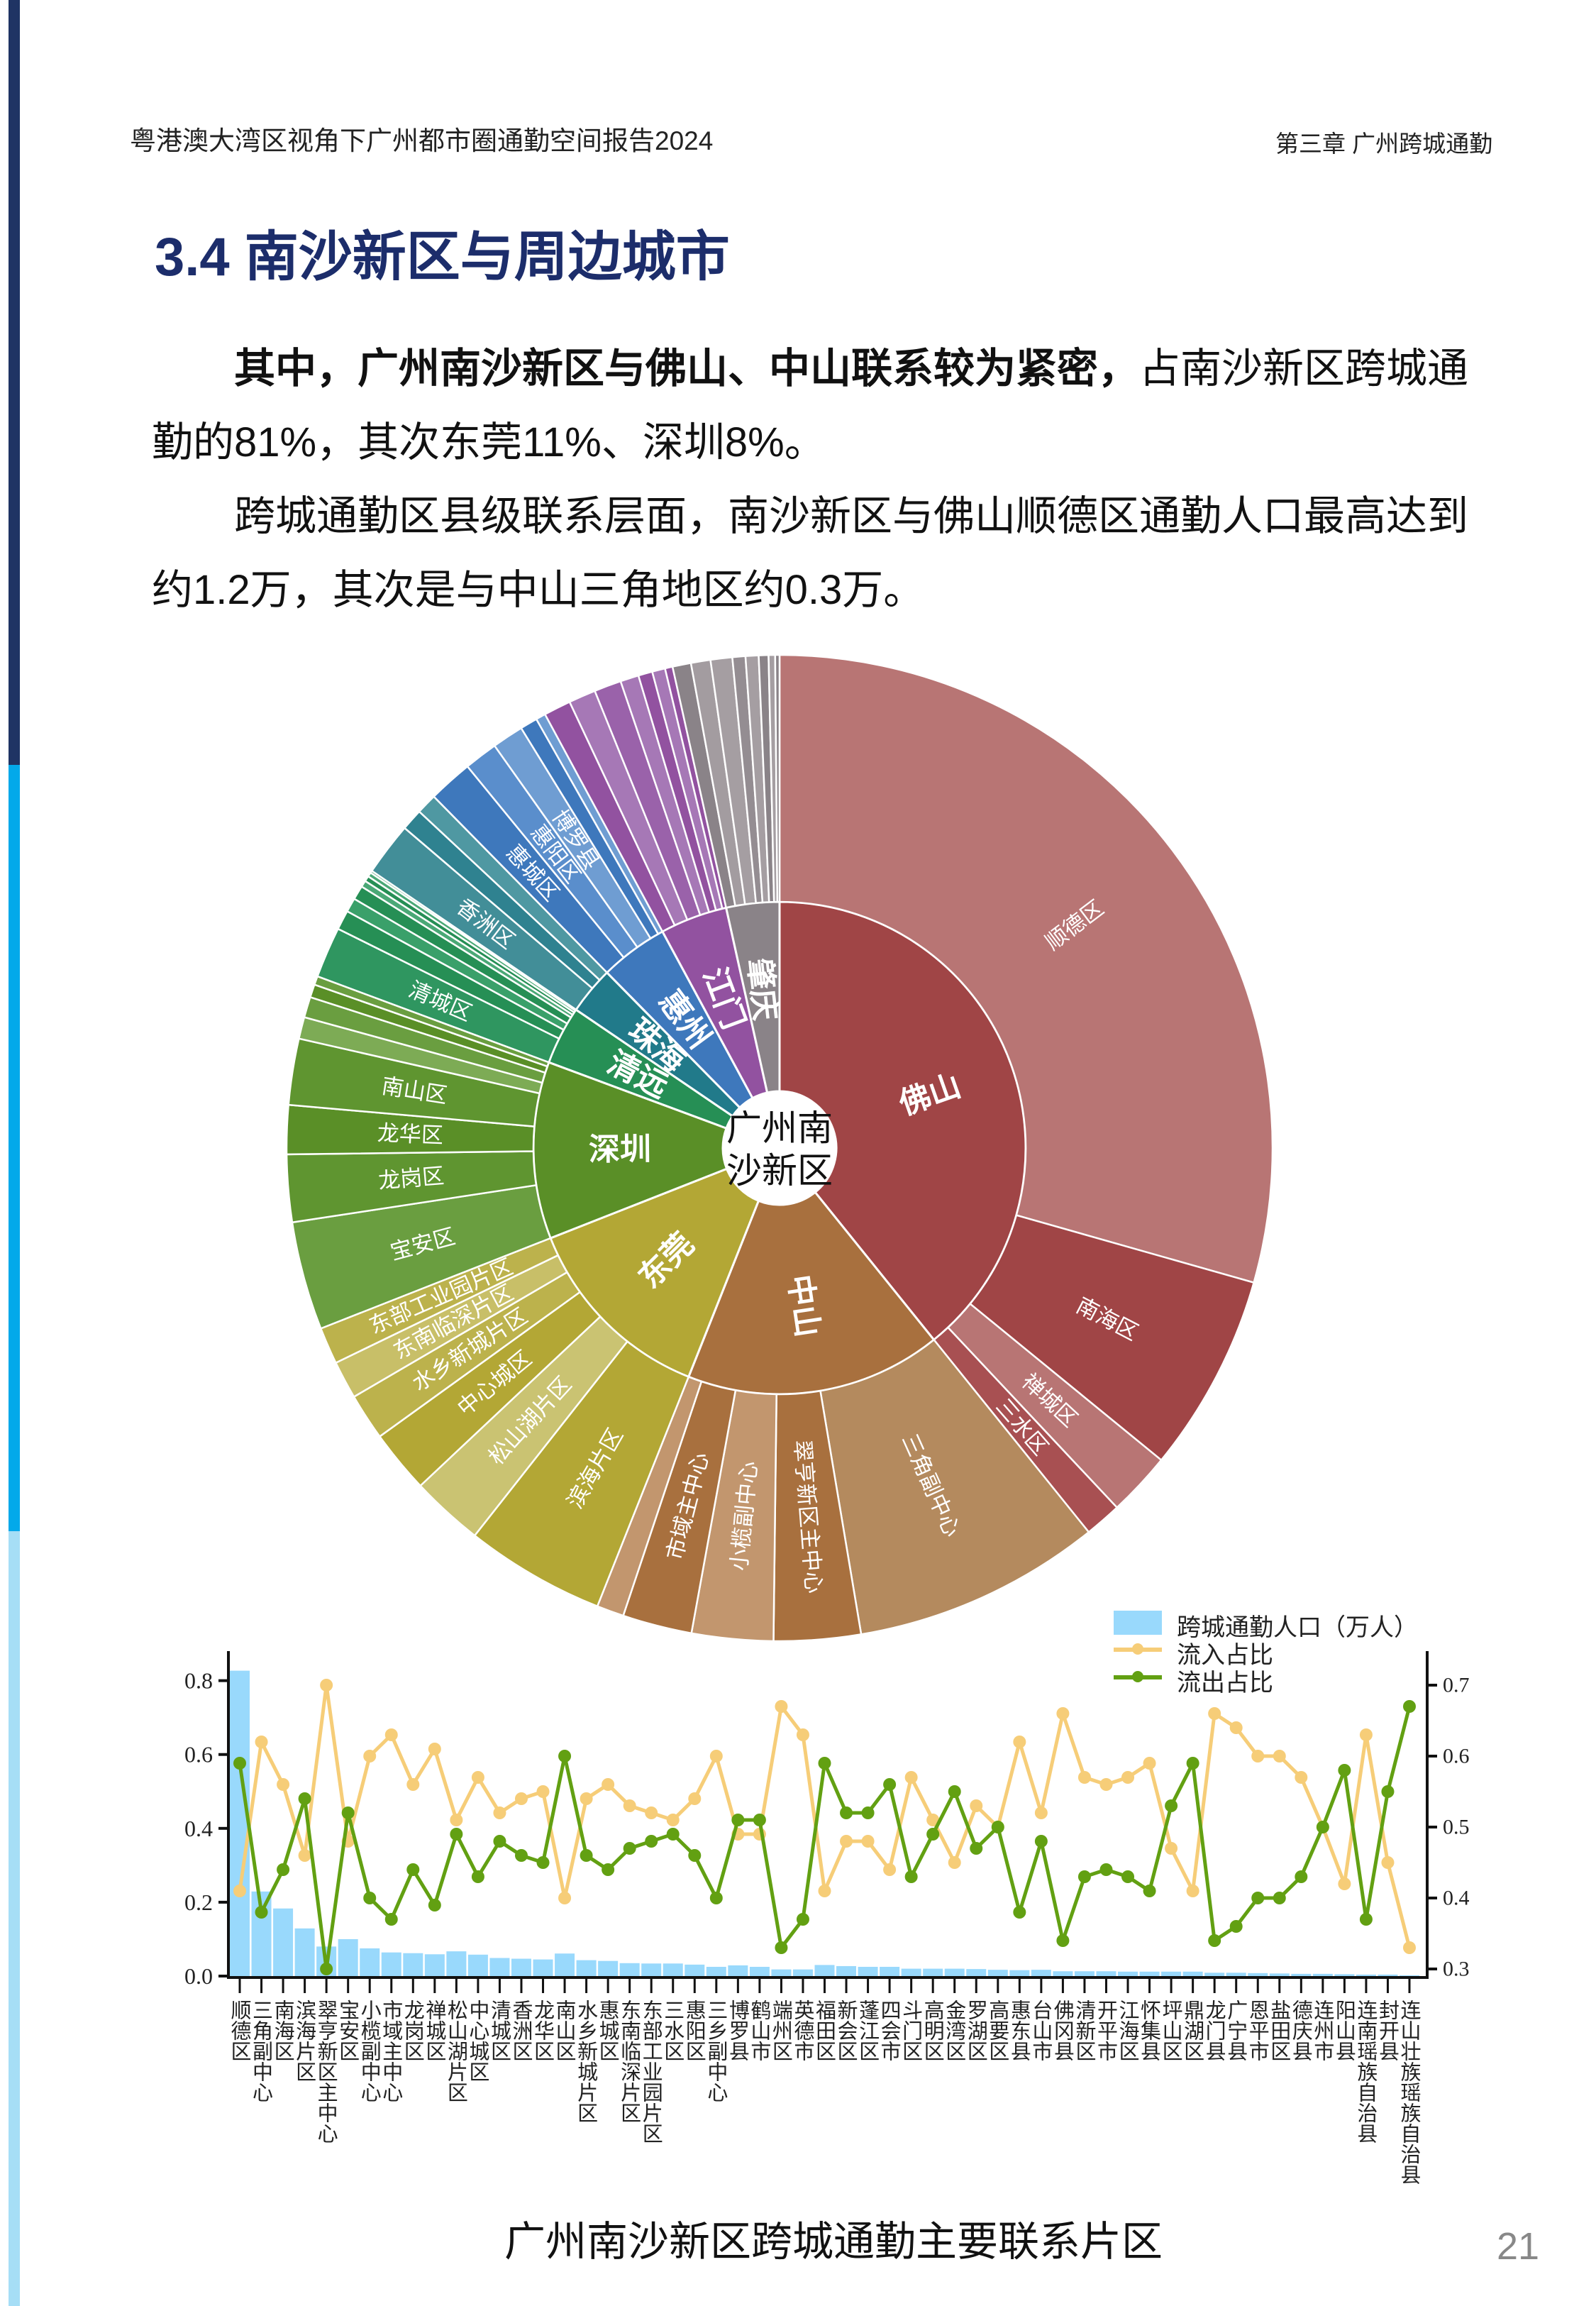 This screenshot has height=2306, width=1596. Describe the element at coordinates (672, 2030) in the screenshot. I see `x-axis-label: 三水区` at that location.